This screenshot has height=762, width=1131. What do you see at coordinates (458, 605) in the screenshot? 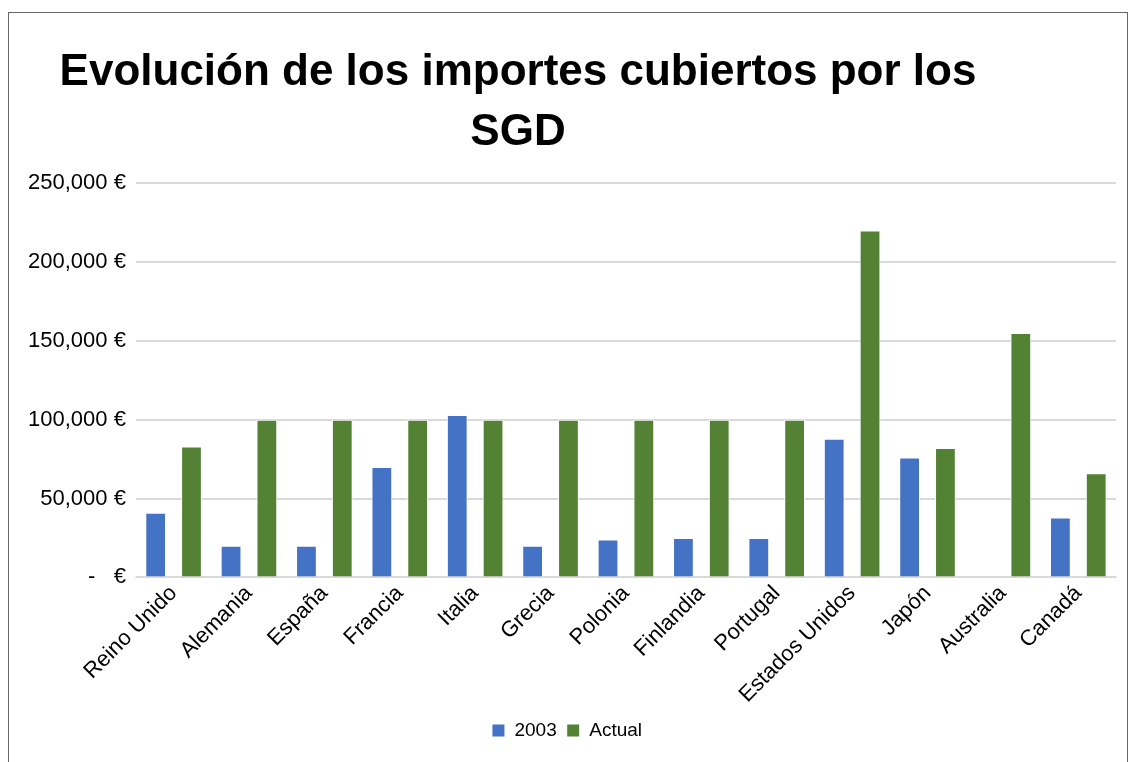
I see `x-tick-label: Italia` at bounding box center [458, 605].